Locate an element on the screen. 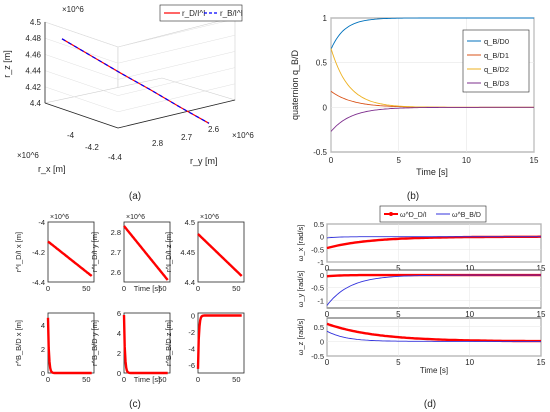 The height and width of the screenshot is (412, 550). chart-d-ytick: 0.5 is located at coordinates (319, 327).